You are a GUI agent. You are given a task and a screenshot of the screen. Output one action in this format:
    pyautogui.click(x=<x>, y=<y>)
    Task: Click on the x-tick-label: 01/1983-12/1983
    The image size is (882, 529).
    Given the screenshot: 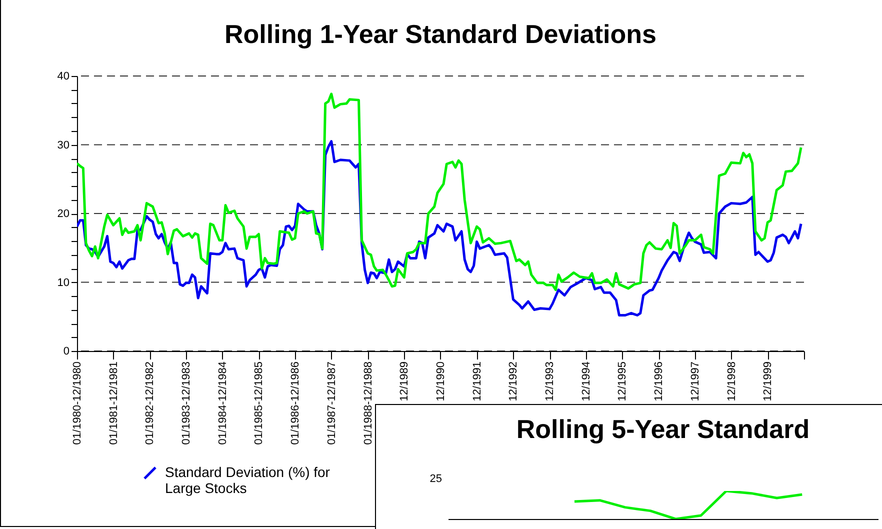 What is the action you would take?
    pyautogui.click(x=186, y=403)
    